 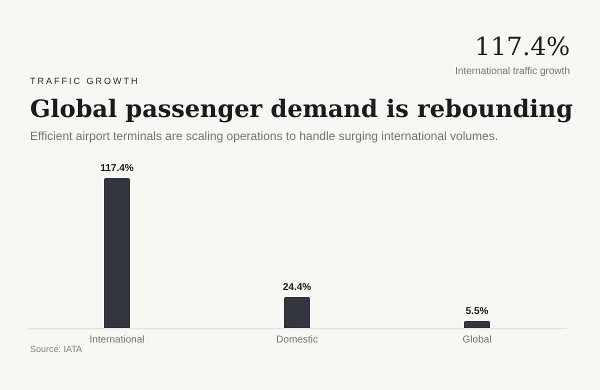 I want to click on x-tick-label: Global, so click(x=477, y=340).